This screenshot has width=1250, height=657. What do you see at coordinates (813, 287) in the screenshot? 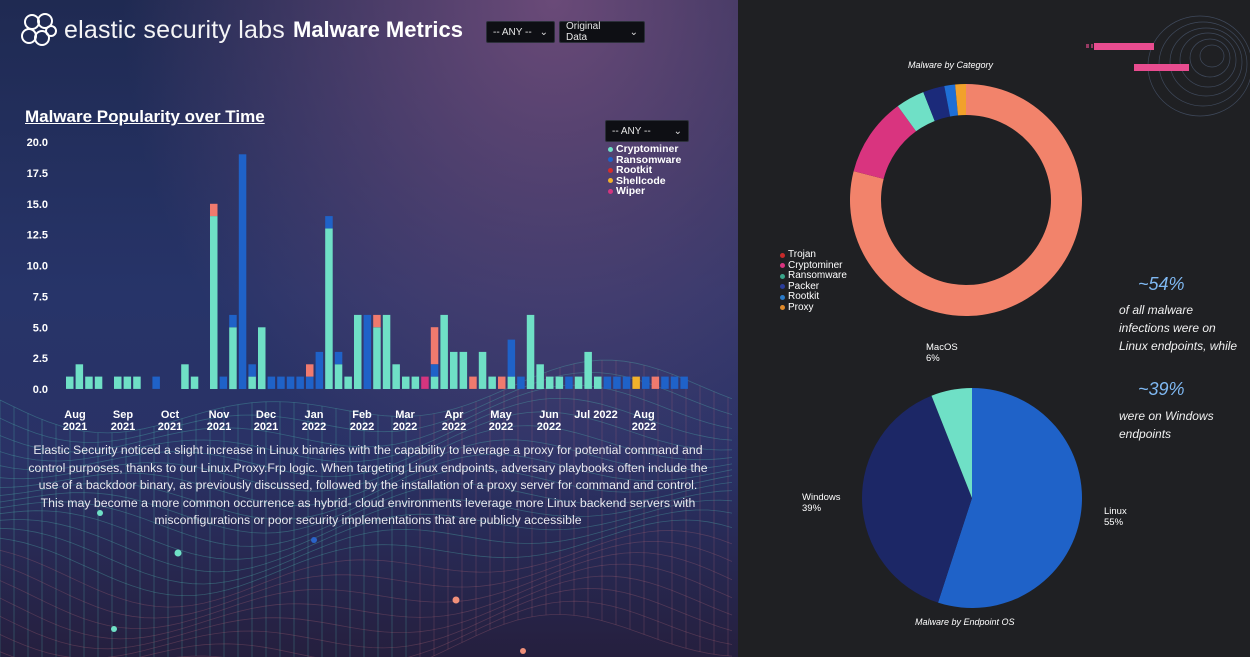
I see `legend-item: Packer` at bounding box center [813, 287].